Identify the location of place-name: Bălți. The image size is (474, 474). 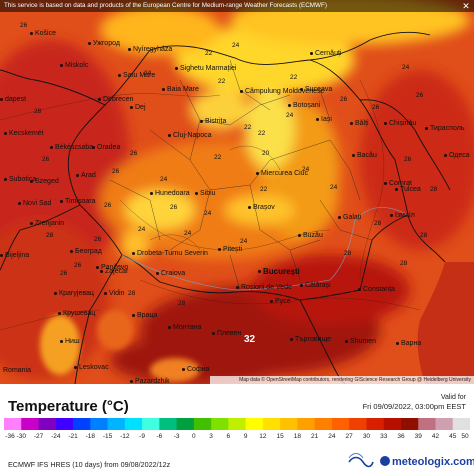
(362, 123).